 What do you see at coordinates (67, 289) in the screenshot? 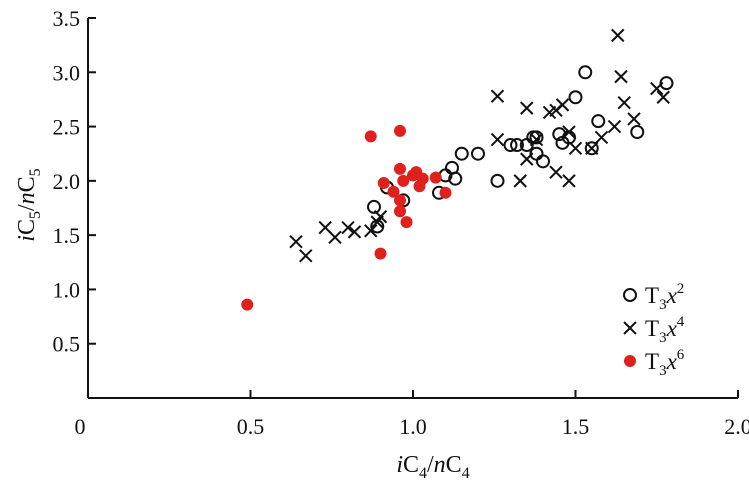
I see `y-tick-label: 1.0` at bounding box center [67, 289].